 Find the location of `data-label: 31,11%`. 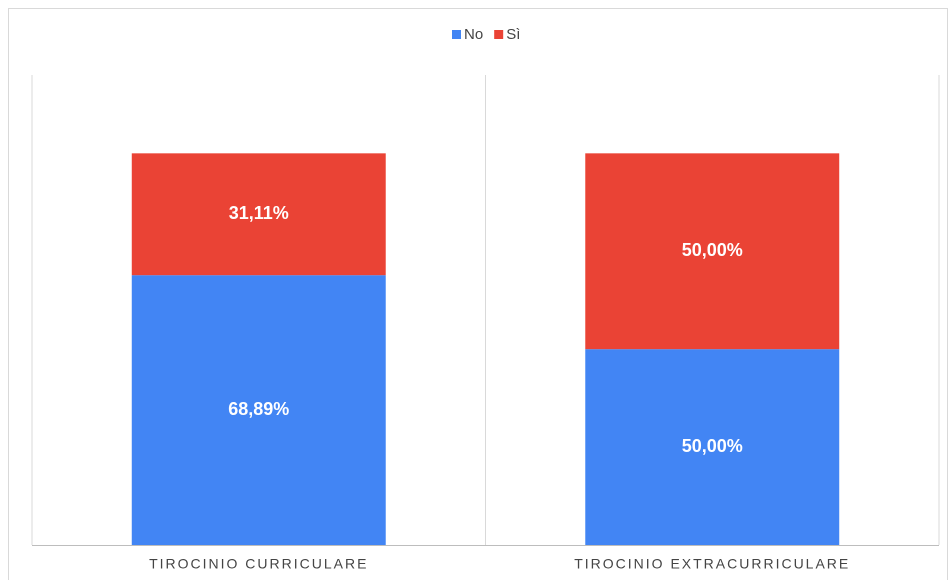

data-label: 31,11% is located at coordinates (259, 213).